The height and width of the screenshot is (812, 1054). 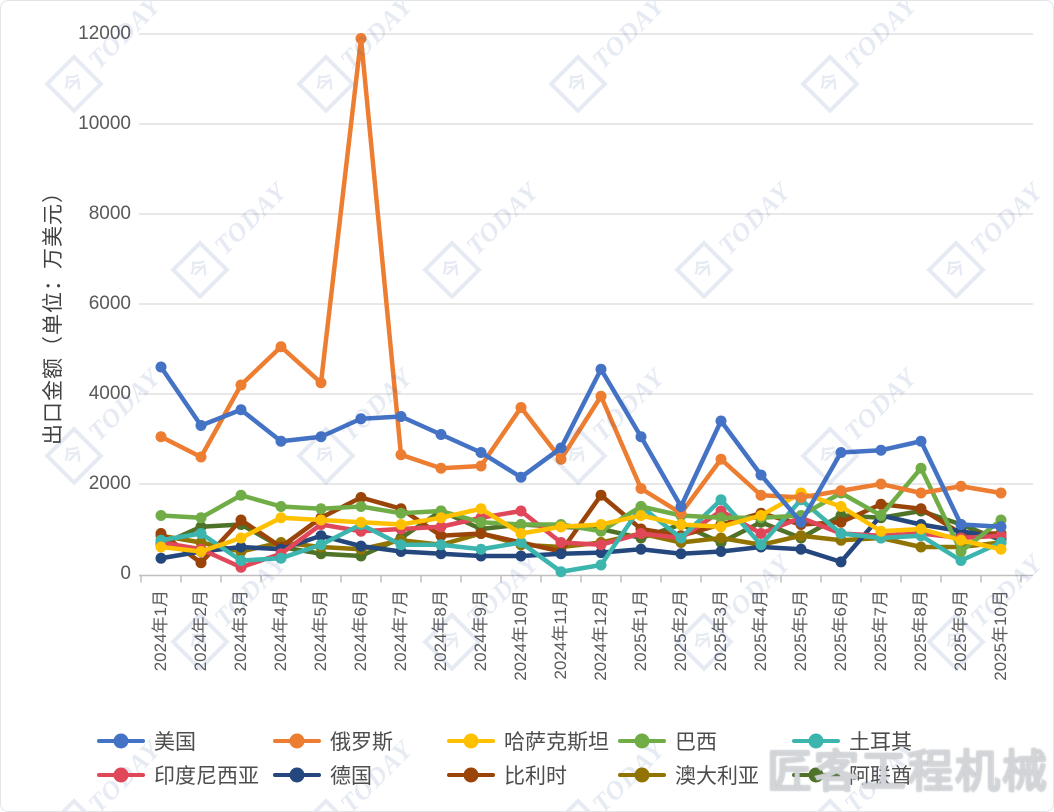 What do you see at coordinates (109, 393) in the screenshot?
I see `y-tick-label: 4000` at bounding box center [109, 393].